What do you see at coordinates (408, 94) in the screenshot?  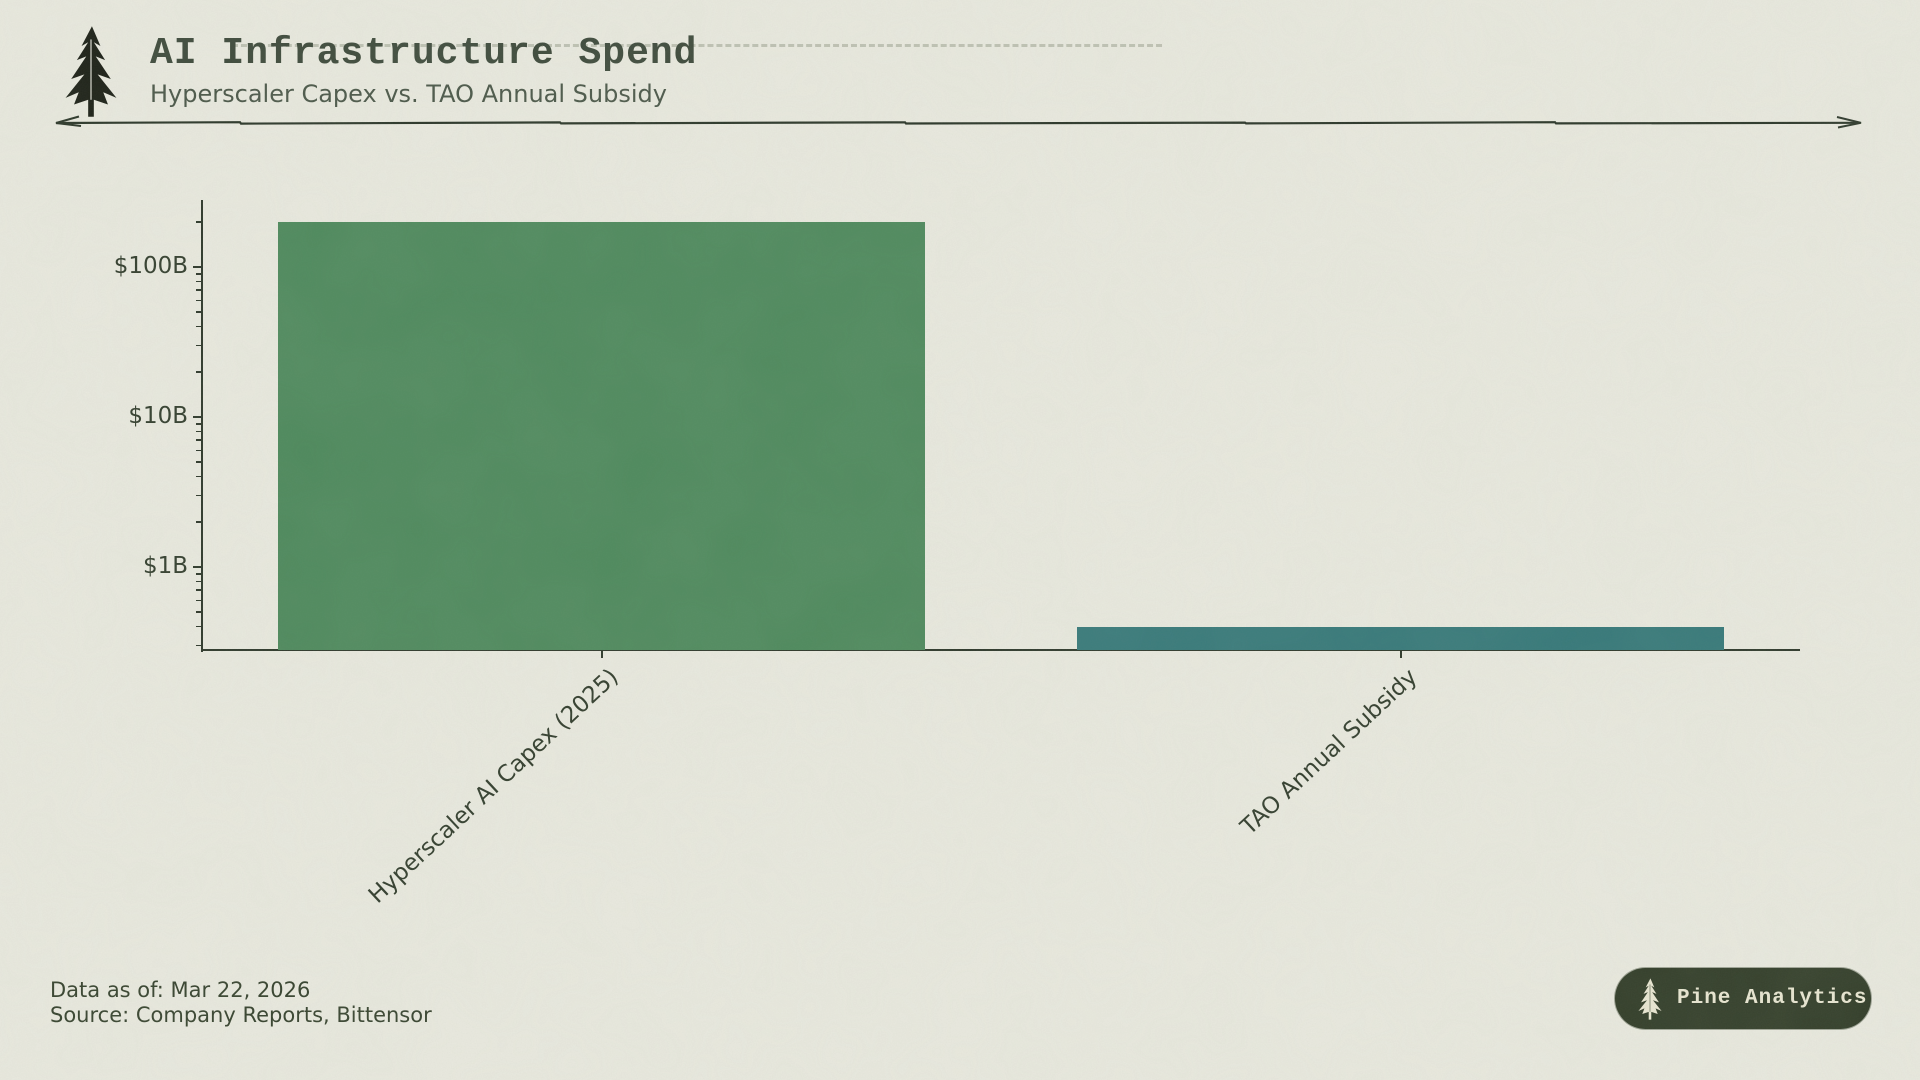 I see `page-subtitle: Hyperscaler Capex vs. TAO Annual Subsidy` at bounding box center [408, 94].